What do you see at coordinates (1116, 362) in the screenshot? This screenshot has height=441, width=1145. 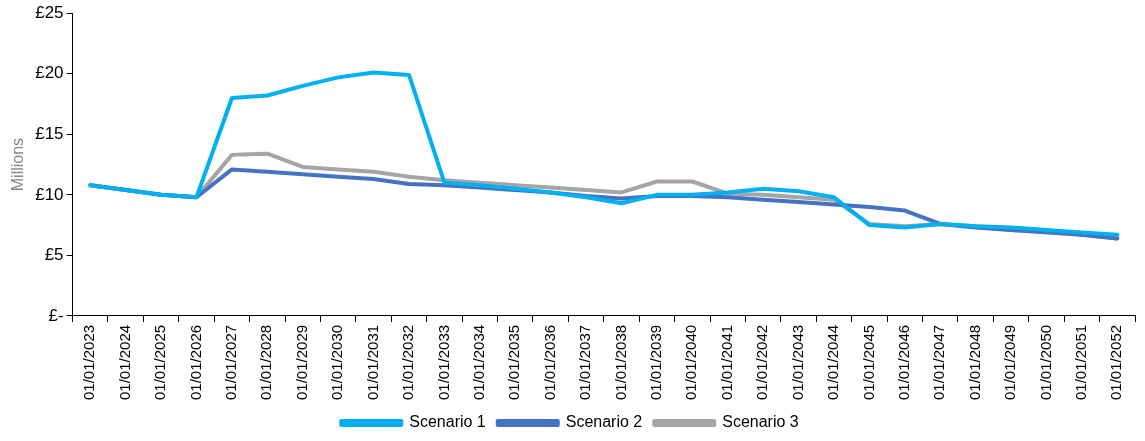 I see `x-tick-label: 01/01/2052` at bounding box center [1116, 362].